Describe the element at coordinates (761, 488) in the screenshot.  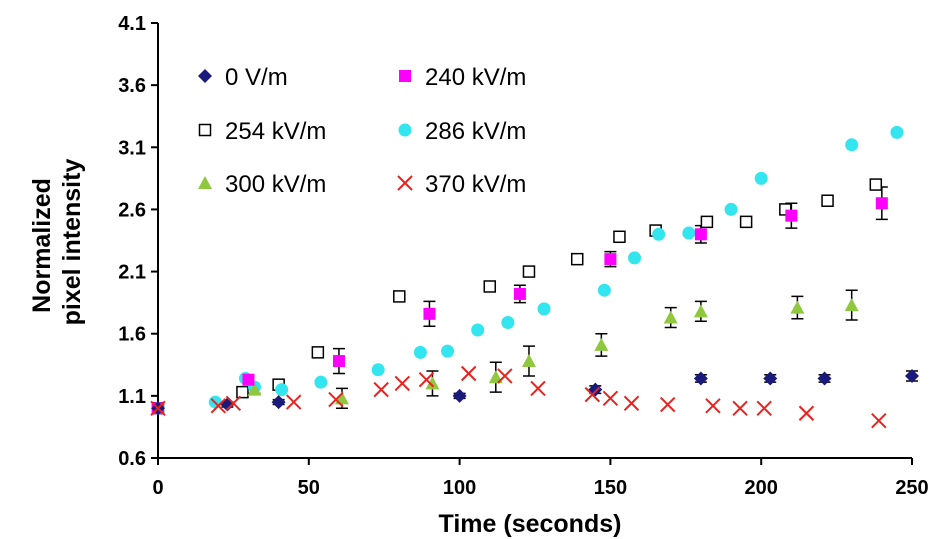
I see `x-tick-label: 200` at that location.